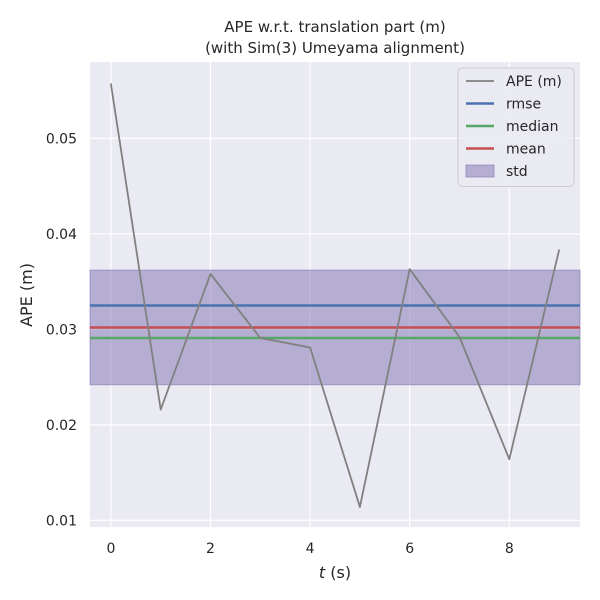  What do you see at coordinates (335, 48) in the screenshot?
I see `chart-subtitle: (with Sim(3) Umeyama alignment)` at bounding box center [335, 48].